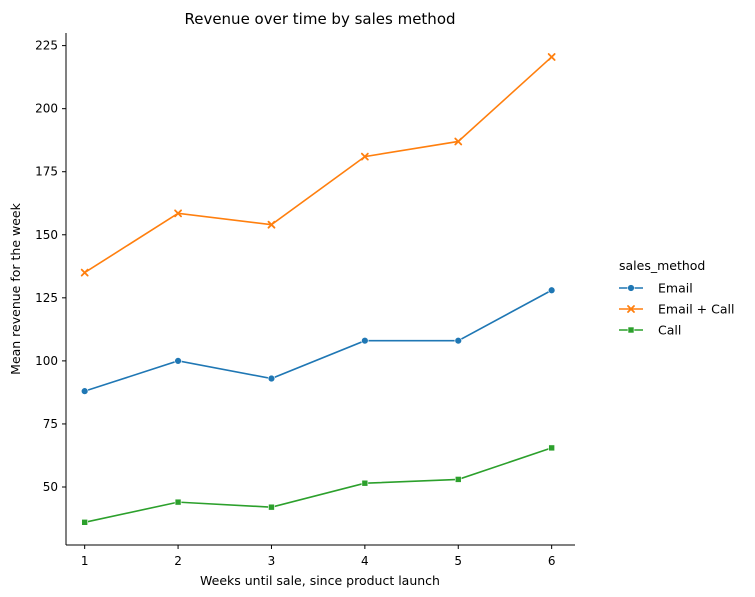 The height and width of the screenshot is (597, 755). I want to click on y-tick-label: 50, so click(50, 487).